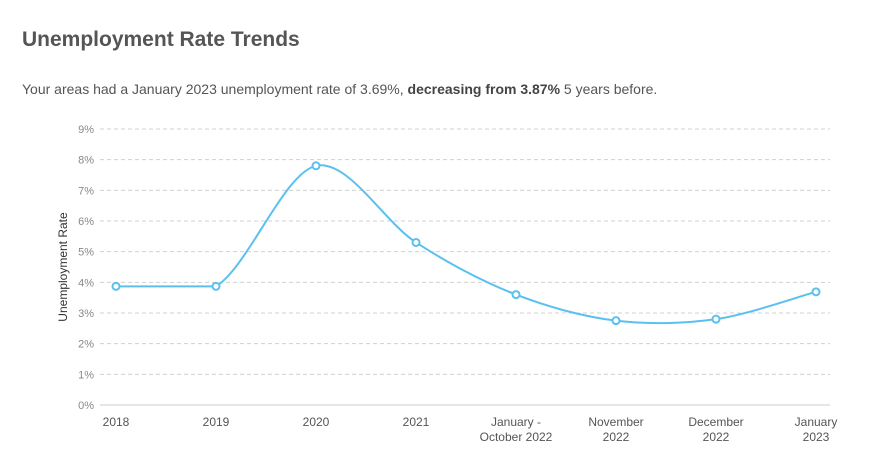  What do you see at coordinates (86, 191) in the screenshot?
I see `y-tick-label: 7%` at bounding box center [86, 191].